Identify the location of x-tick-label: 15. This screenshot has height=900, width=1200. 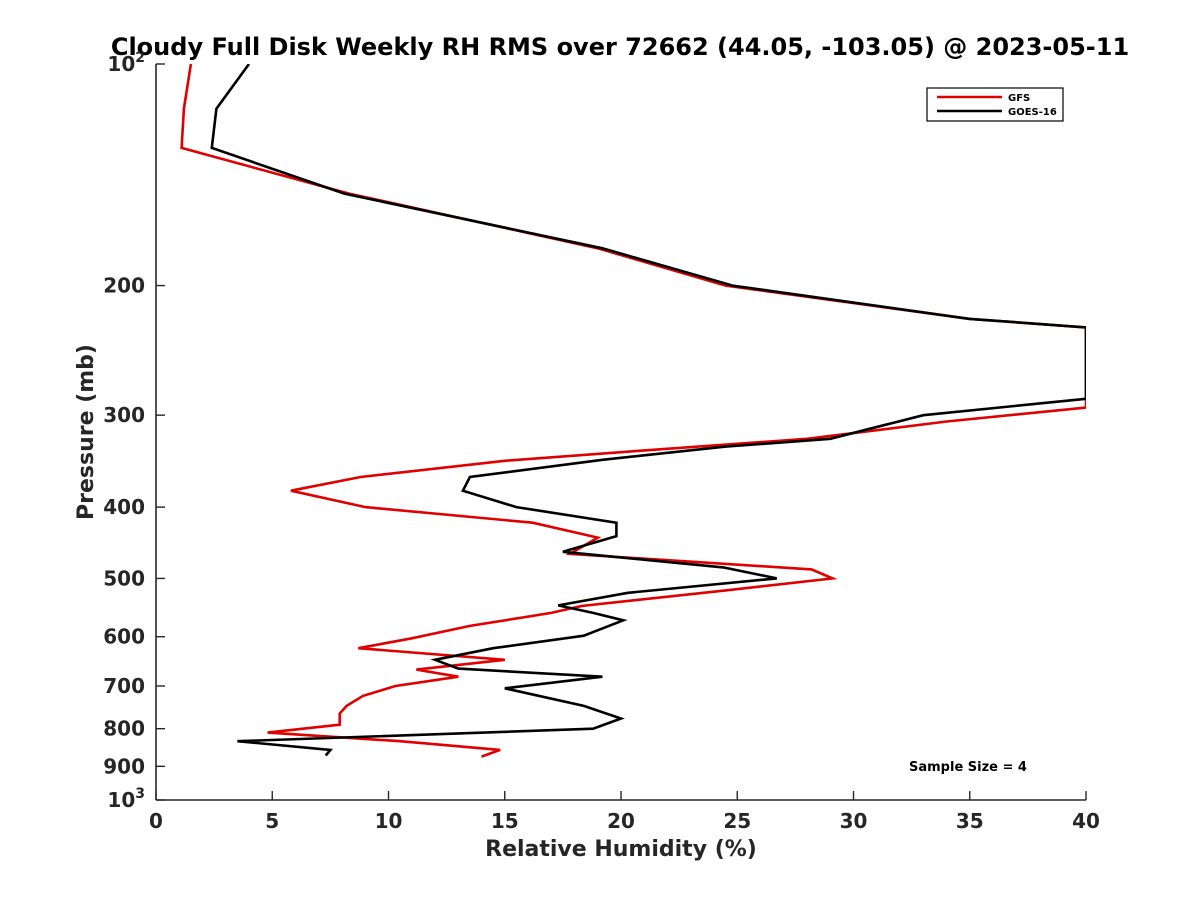
(505, 821).